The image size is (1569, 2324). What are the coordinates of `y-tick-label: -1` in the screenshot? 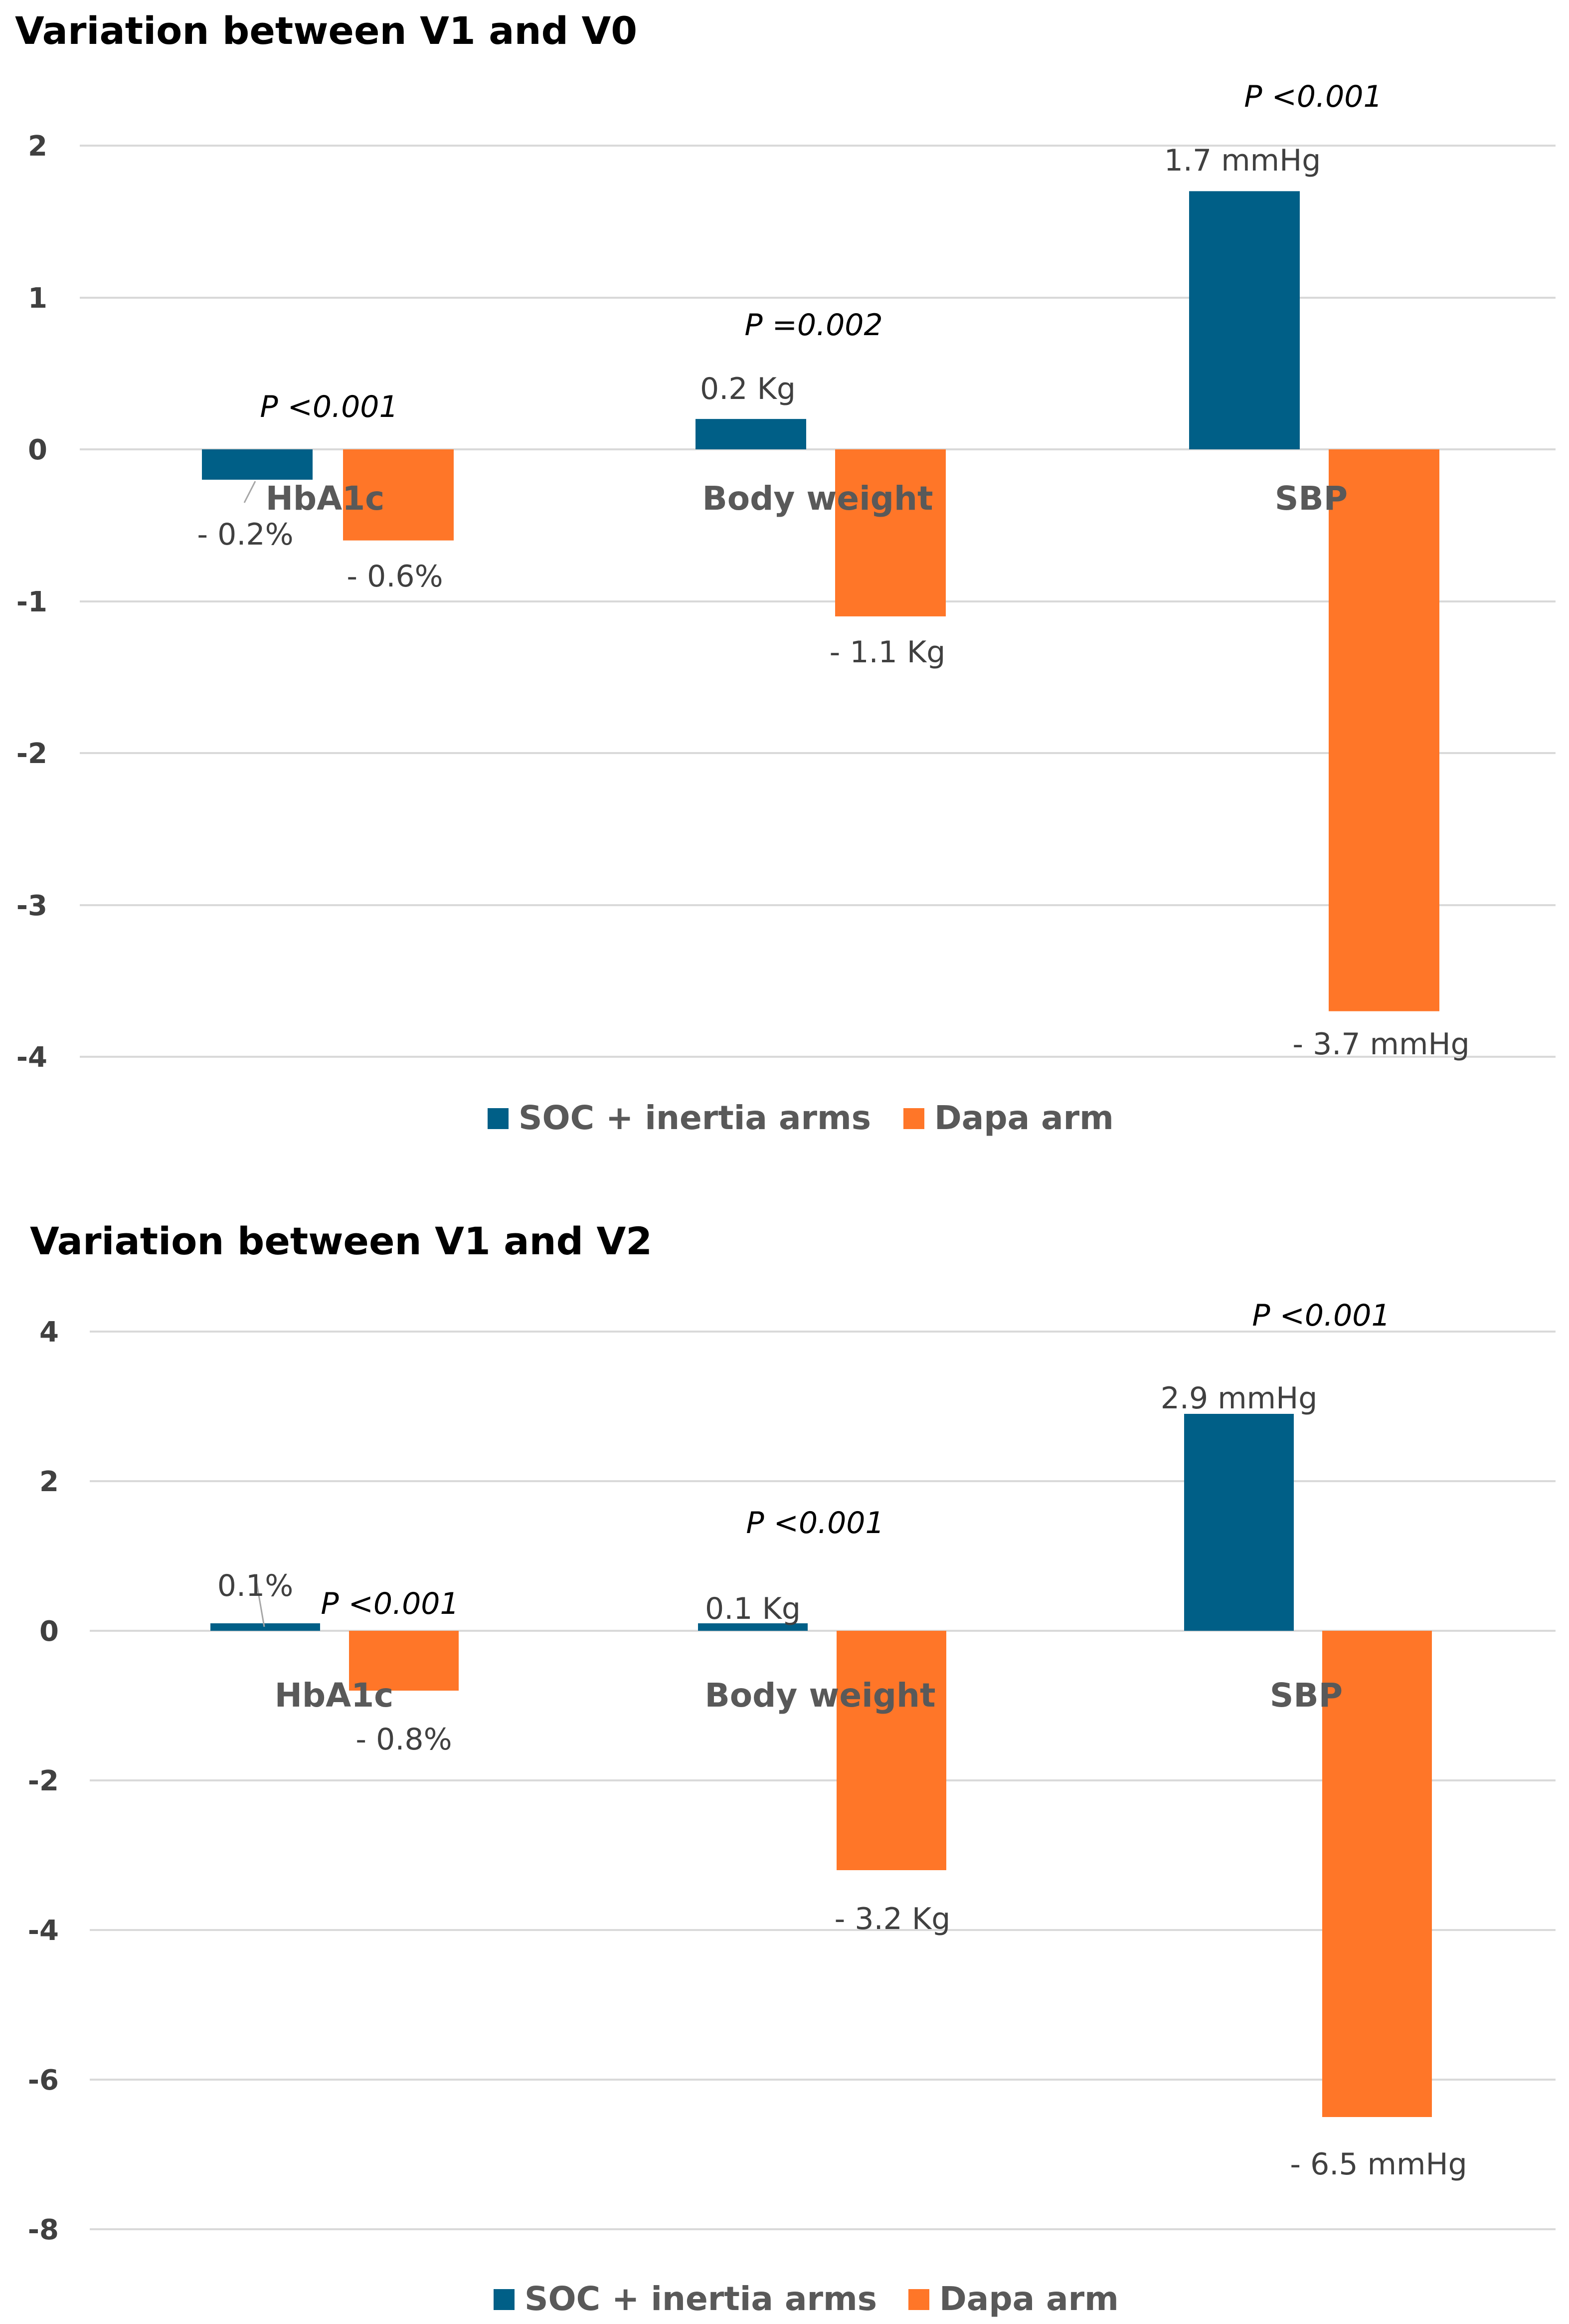 It's located at (31, 602).